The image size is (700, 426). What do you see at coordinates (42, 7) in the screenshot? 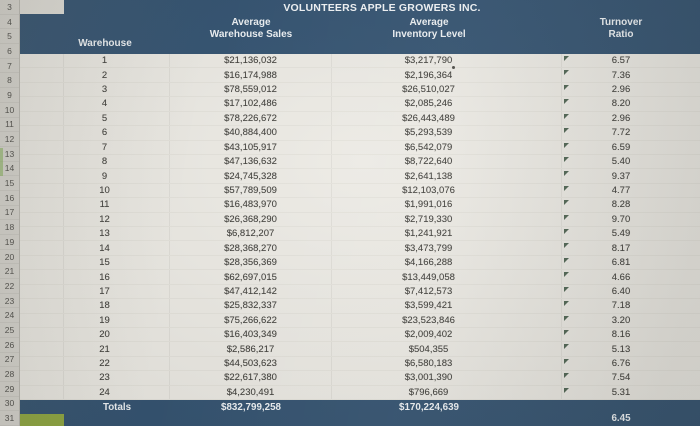
I see `empty-cell-a3` at bounding box center [42, 7].